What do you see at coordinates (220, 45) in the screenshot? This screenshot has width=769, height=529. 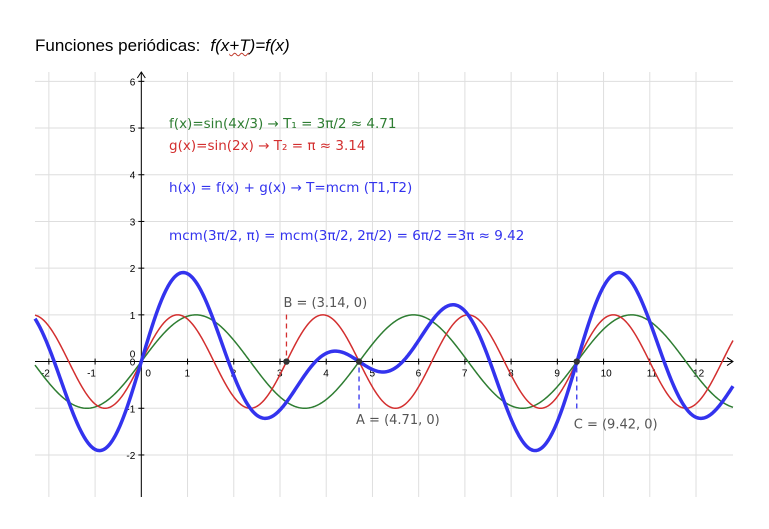 I see `formula-part-a: f(x` at bounding box center [220, 45].